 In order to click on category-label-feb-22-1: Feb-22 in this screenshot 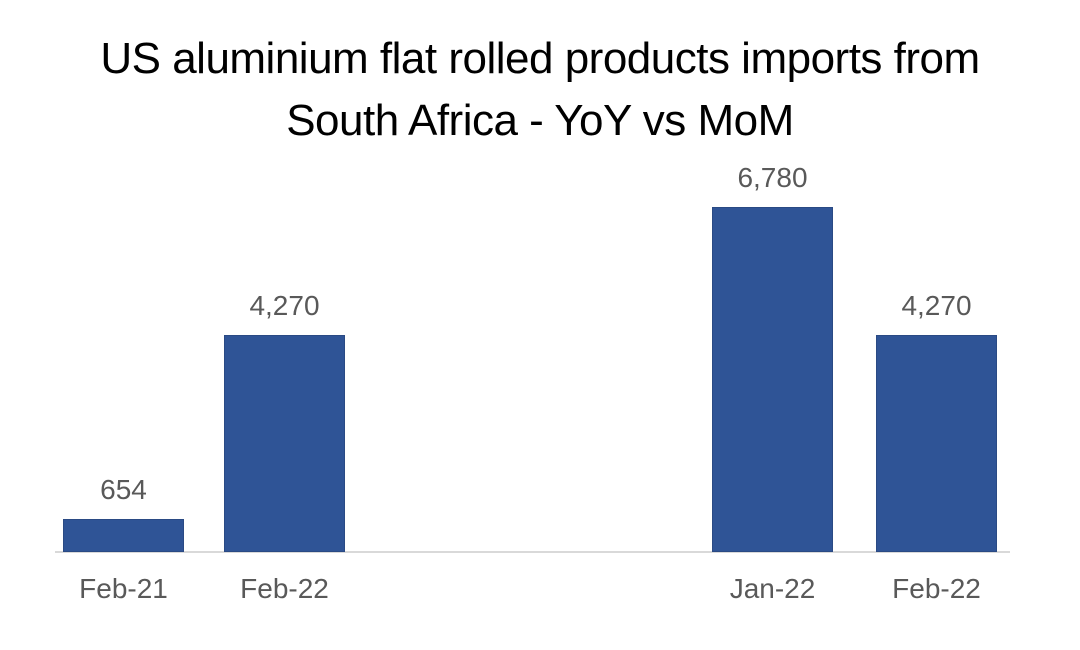, I will do `click(284, 588)`.